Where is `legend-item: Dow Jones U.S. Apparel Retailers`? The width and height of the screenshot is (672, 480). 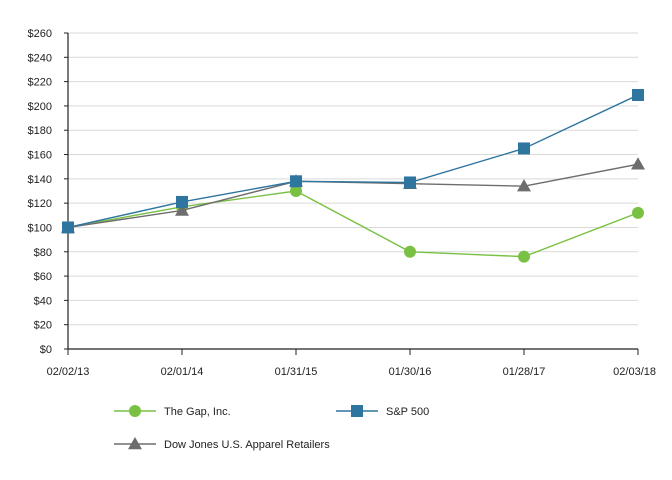 legend-item: Dow Jones U.S. Apparel Retailers is located at coordinates (222, 444).